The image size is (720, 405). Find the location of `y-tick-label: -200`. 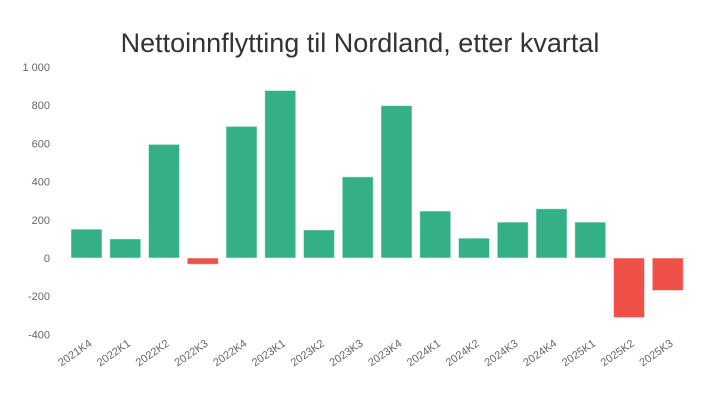

y-tick-label: -200 is located at coordinates (39, 297).